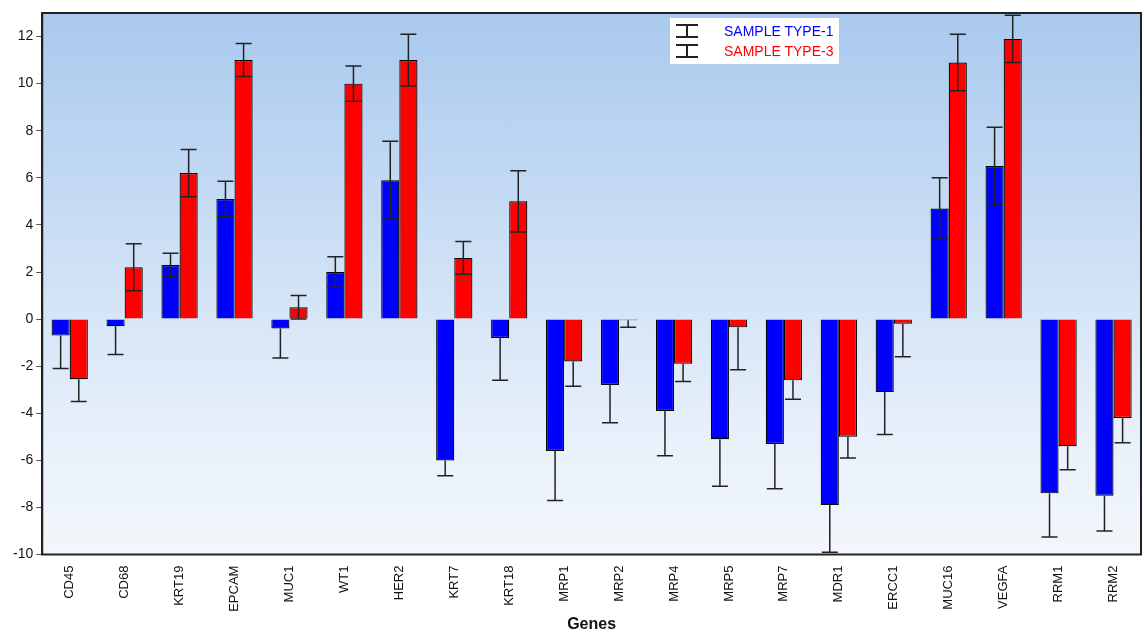 This screenshot has height=634, width=1145. I want to click on y-tick-label: 8, so click(29, 129).